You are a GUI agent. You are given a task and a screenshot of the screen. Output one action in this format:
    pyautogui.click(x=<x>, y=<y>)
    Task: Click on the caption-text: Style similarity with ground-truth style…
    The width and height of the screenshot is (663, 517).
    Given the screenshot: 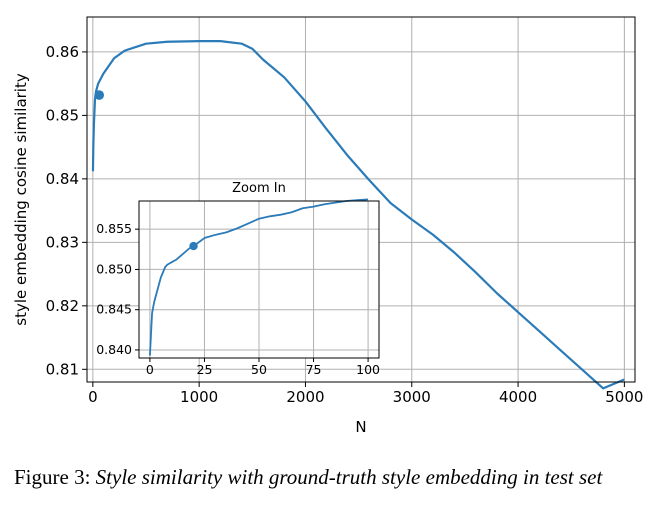 What is the action you would take?
    pyautogui.click(x=349, y=477)
    